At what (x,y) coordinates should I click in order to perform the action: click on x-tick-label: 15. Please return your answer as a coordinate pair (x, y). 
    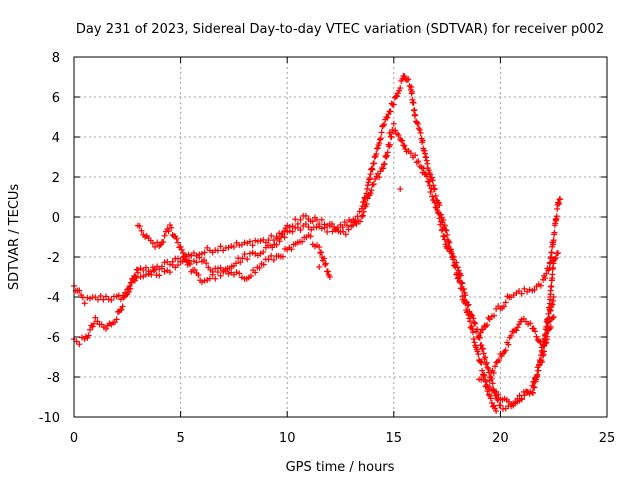
    Looking at the image, I should click on (394, 438).